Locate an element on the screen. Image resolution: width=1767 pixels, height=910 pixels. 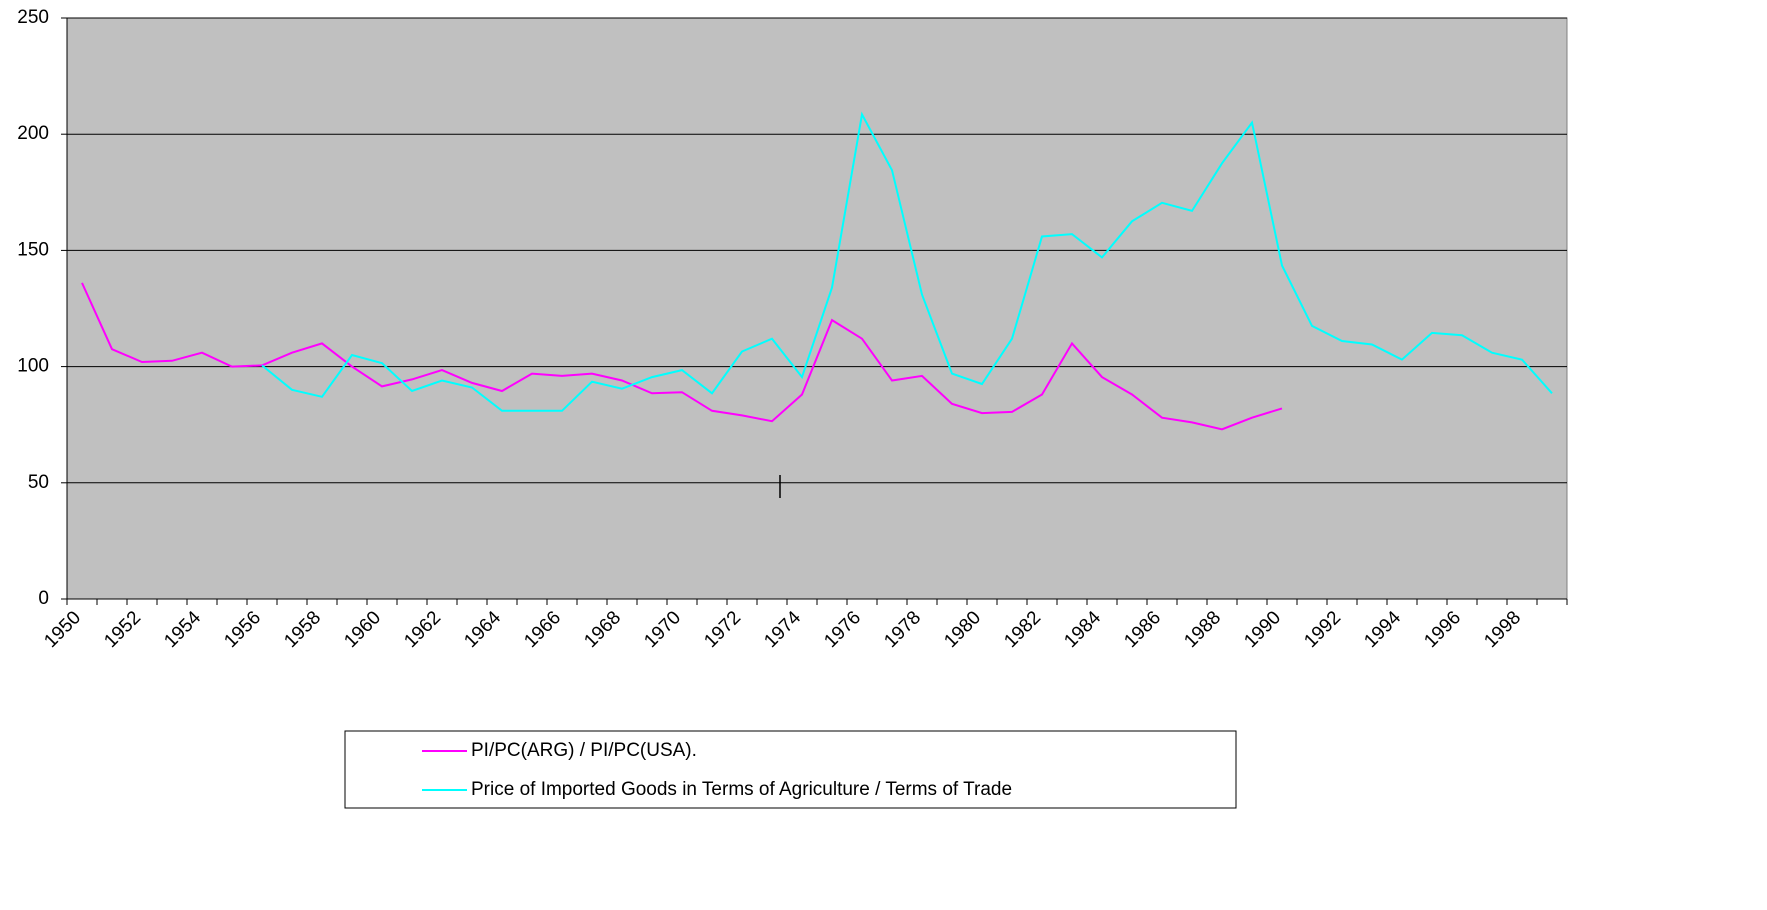
x-tick-label: 1974 is located at coordinates (782, 629).